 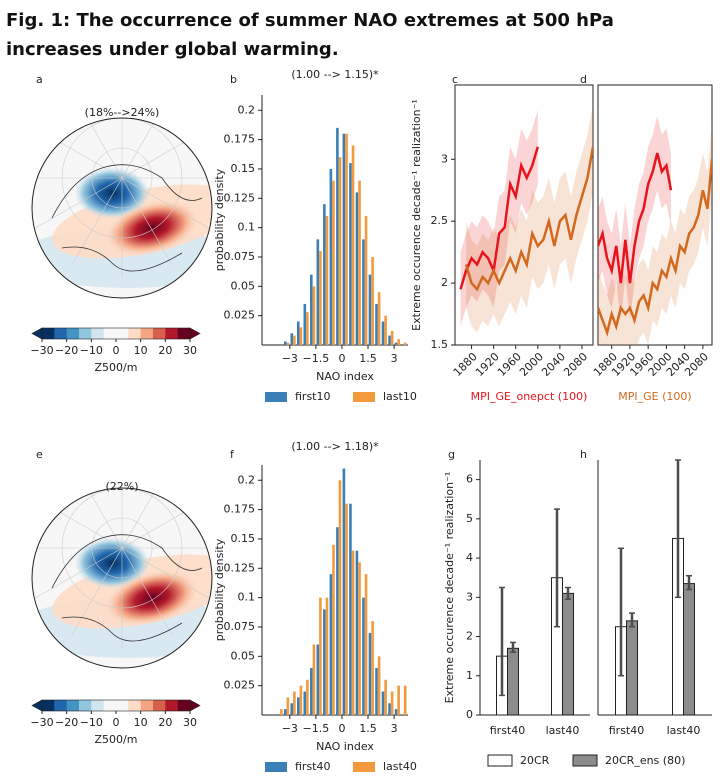 I want to click on spread-band, so click(x=529, y=218).